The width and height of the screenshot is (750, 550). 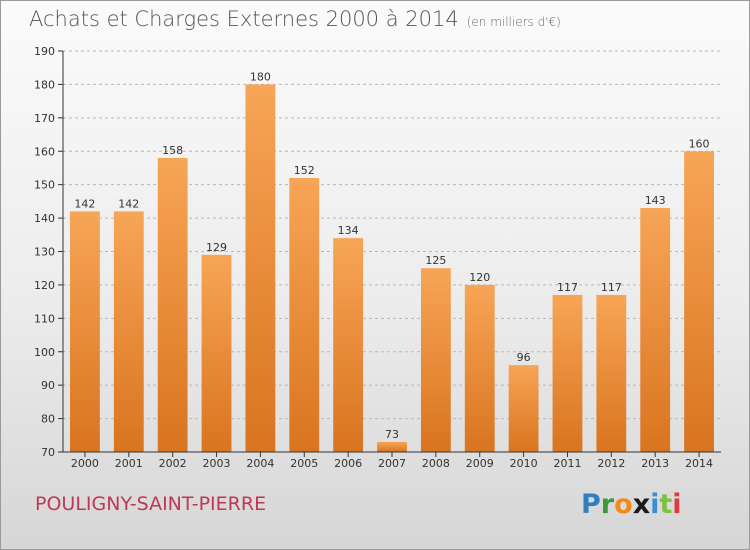 I want to click on logo-letter: P, so click(x=591, y=504).